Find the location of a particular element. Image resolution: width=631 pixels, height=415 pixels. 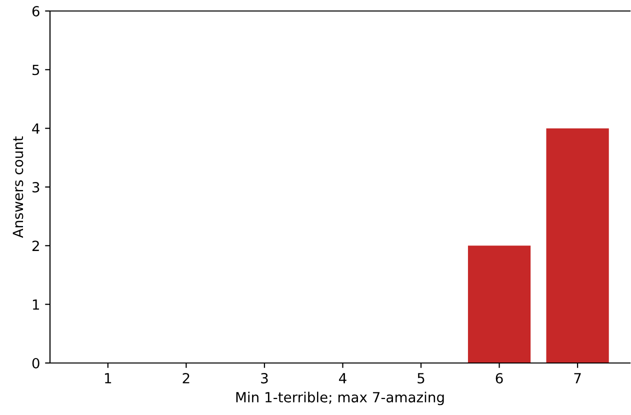

y-tick-label: 1 is located at coordinates (35, 304).